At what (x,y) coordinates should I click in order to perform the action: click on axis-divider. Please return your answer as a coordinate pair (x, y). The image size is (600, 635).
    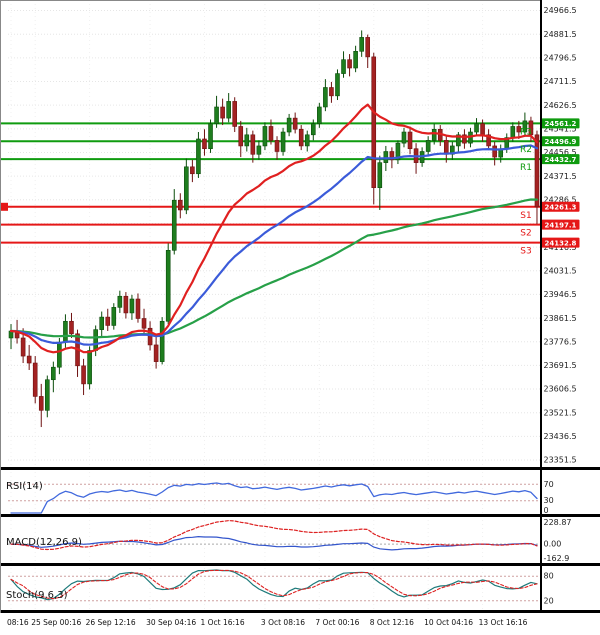
    Looking at the image, I should click on (541, 306).